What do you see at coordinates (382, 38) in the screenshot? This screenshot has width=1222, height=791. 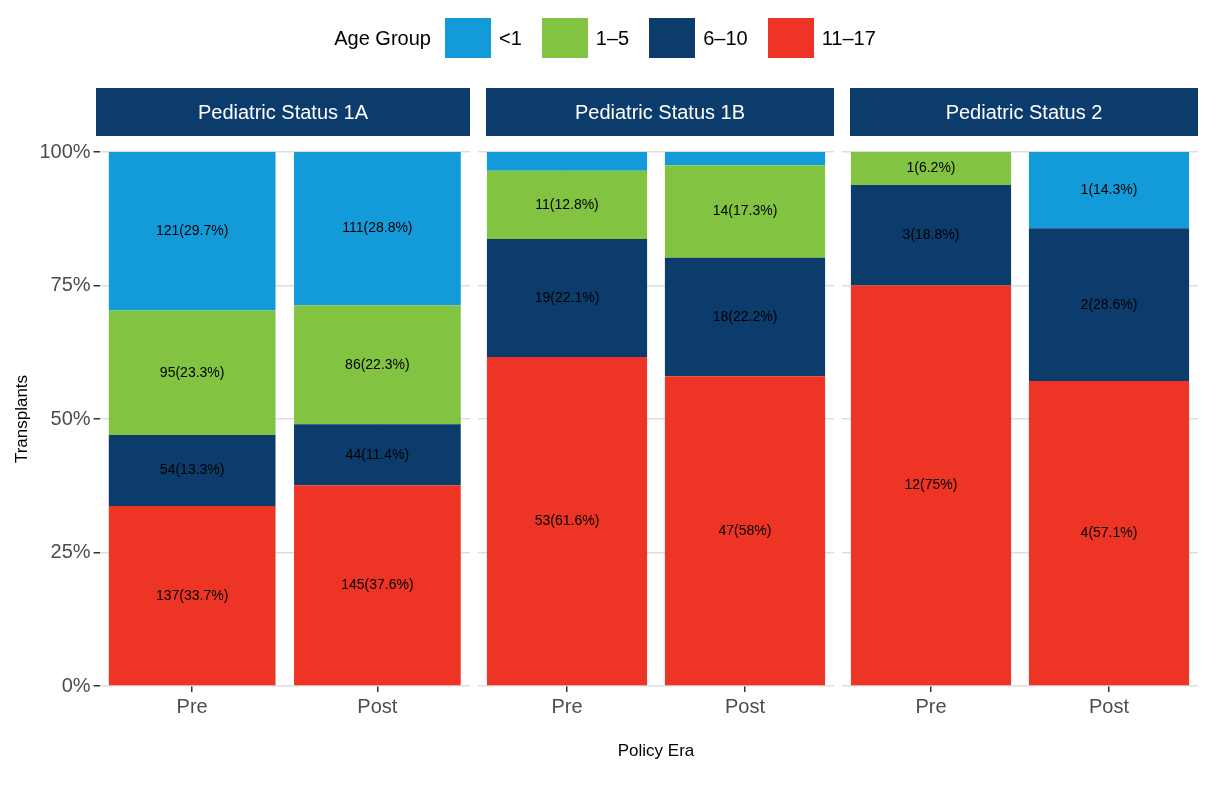 I see `legend-title: Age Group` at bounding box center [382, 38].